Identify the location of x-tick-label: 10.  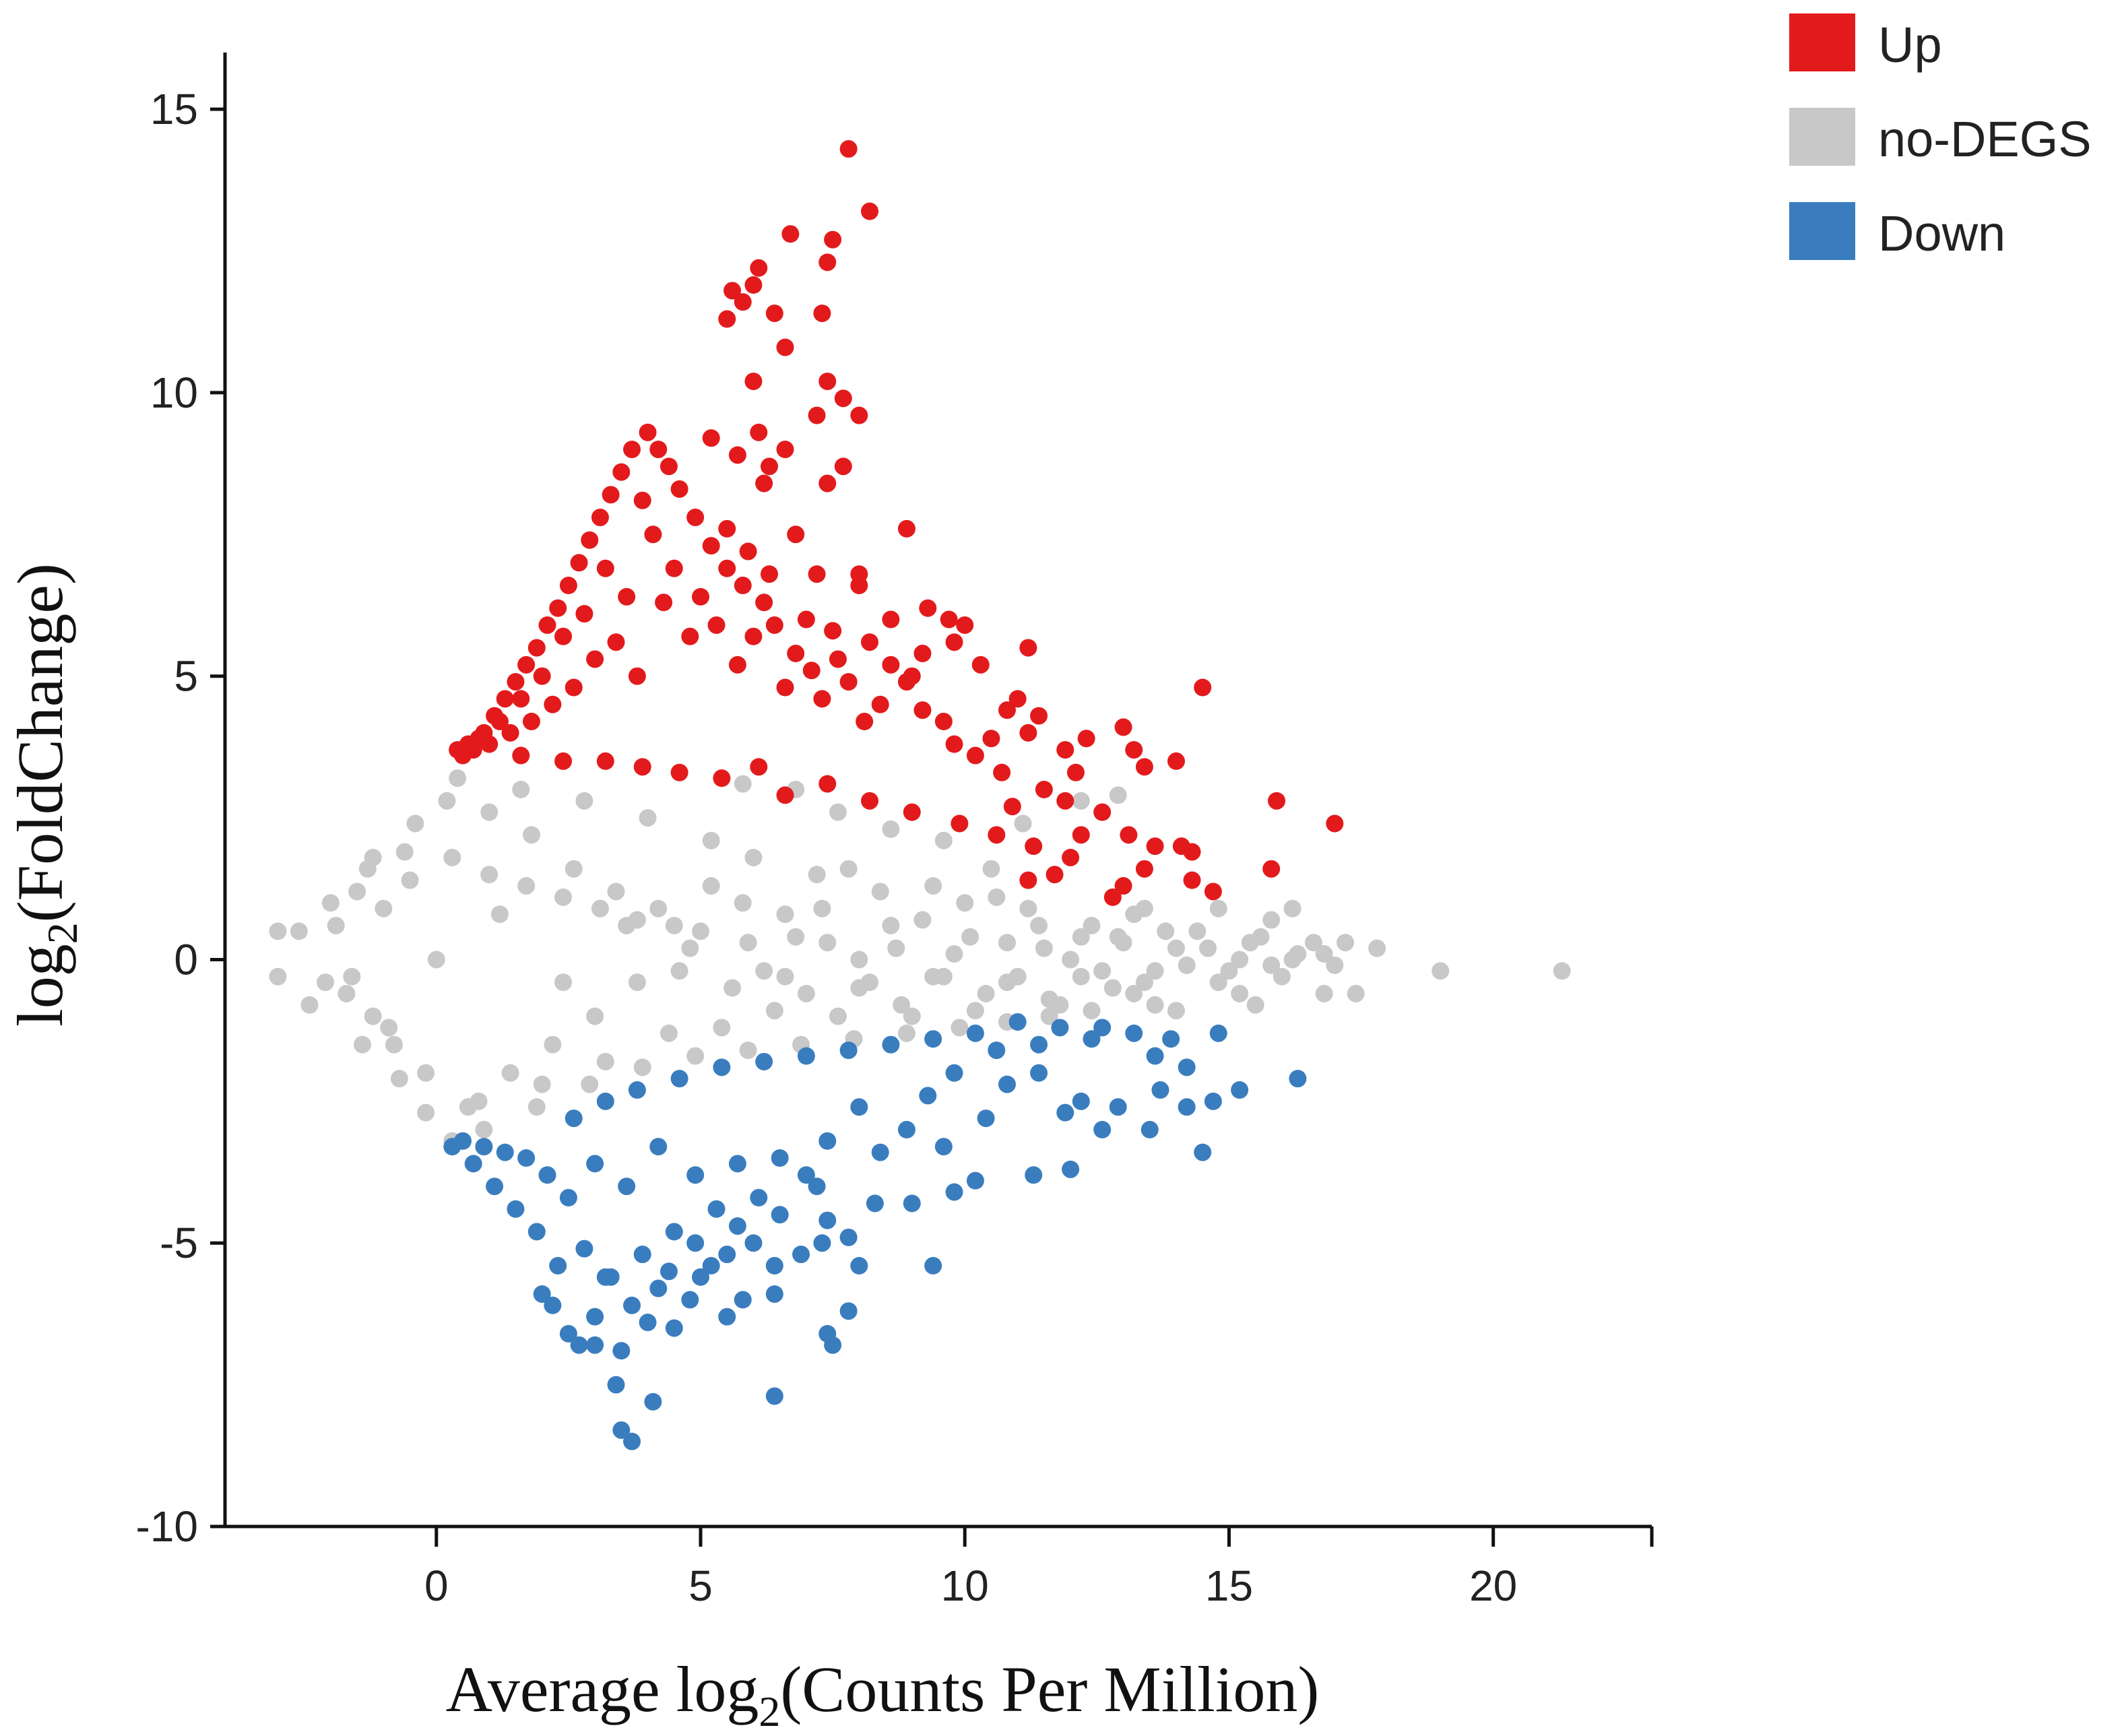
(965, 1586).